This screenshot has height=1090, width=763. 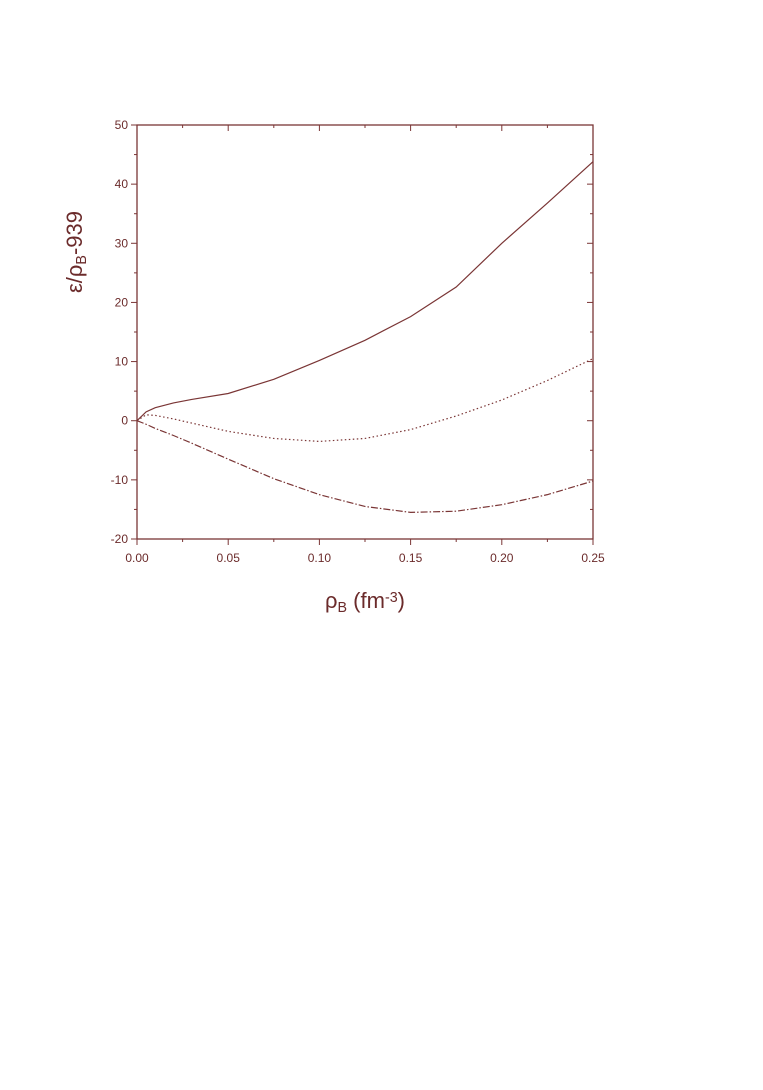 I want to click on y-tick-label: 10, so click(x=122, y=362).